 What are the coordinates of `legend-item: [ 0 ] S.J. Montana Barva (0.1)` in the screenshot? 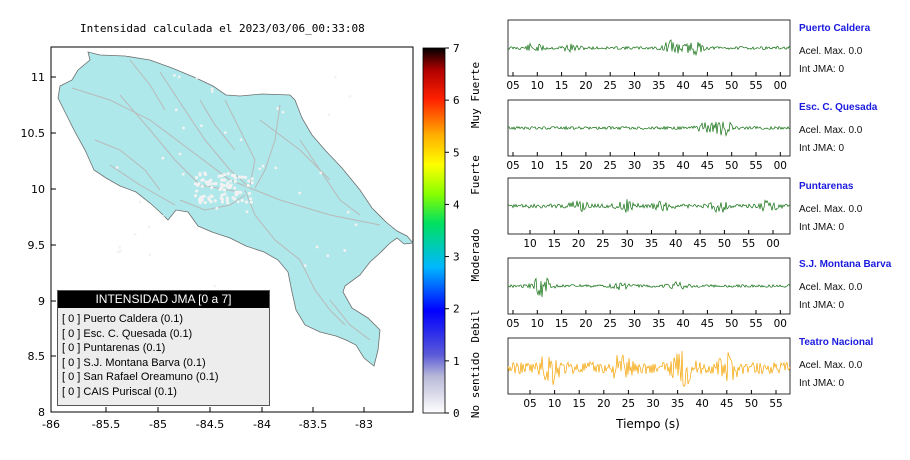 It's located at (134, 362).